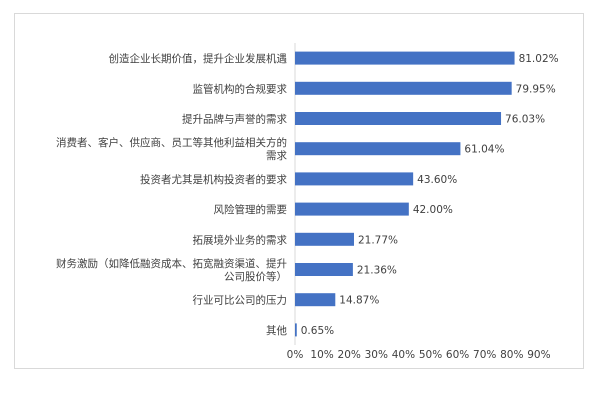 This screenshot has width=600, height=400. What do you see at coordinates (321, 355) in the screenshot?
I see `x-tick-label-1: 10%` at bounding box center [321, 355].